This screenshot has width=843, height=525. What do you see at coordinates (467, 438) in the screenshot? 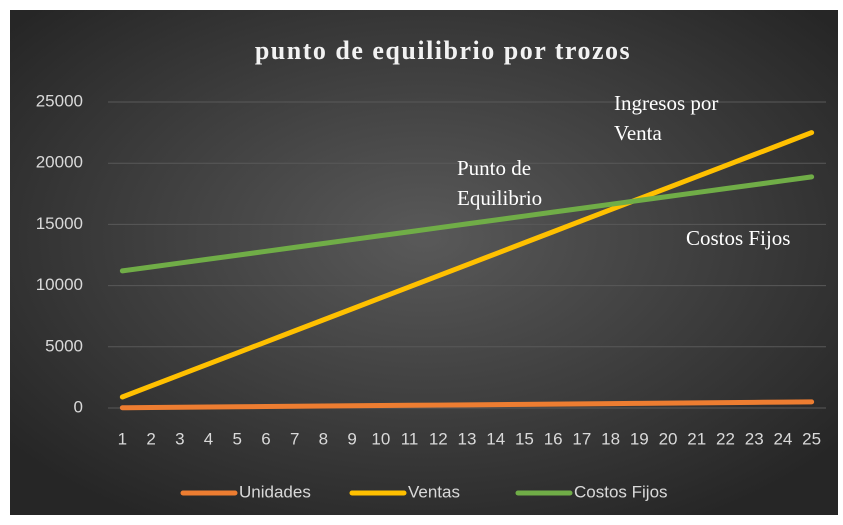
I see `x-tick-label: 13` at bounding box center [467, 438].